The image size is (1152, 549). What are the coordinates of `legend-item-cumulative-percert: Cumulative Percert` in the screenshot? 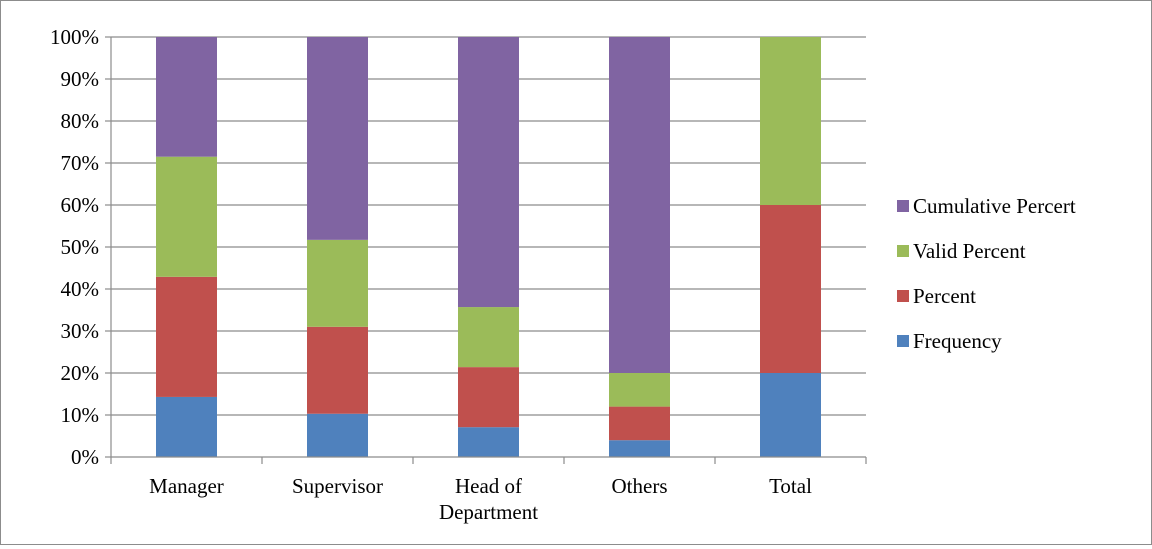 It's located at (986, 206).